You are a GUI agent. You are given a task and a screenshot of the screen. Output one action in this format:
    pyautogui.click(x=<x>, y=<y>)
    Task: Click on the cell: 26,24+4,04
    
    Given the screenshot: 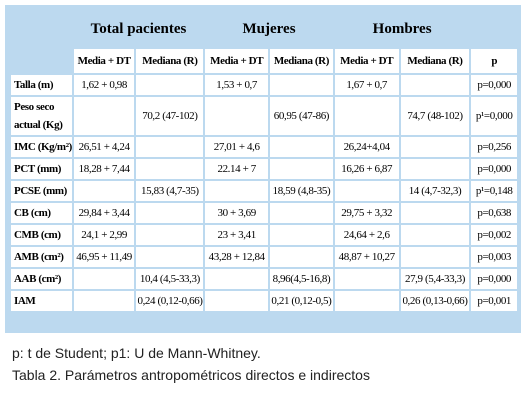 What is the action you would take?
    pyautogui.click(x=366, y=147)
    